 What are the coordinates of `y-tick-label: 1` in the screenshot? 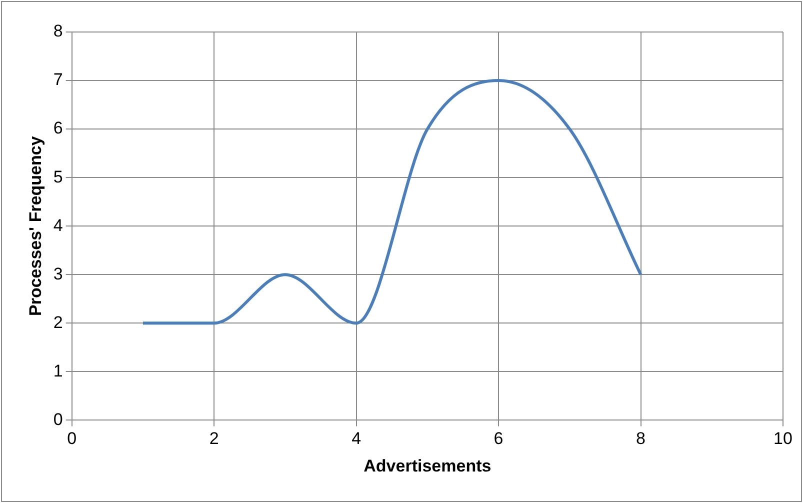 It's located at (58, 370).